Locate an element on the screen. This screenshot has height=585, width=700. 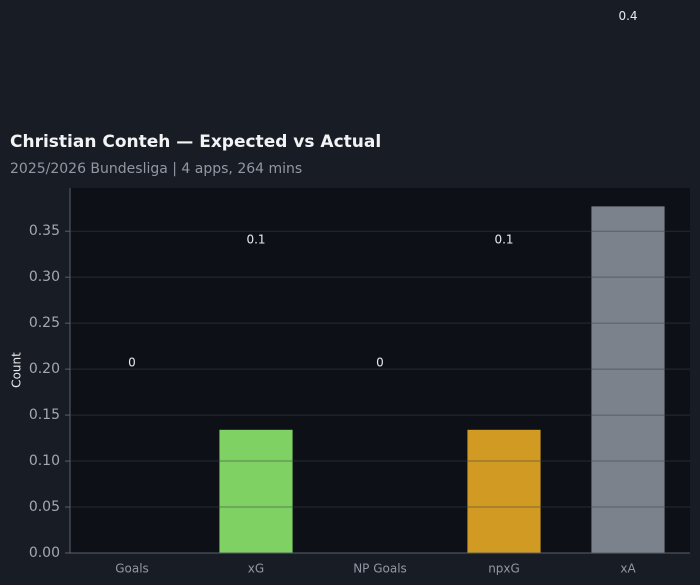
y-axis-label: Count is located at coordinates (17, 370).